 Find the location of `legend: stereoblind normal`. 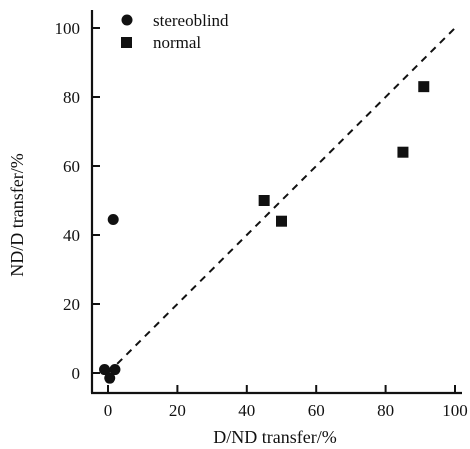

legend: stereoblind normal is located at coordinates (175, 31).